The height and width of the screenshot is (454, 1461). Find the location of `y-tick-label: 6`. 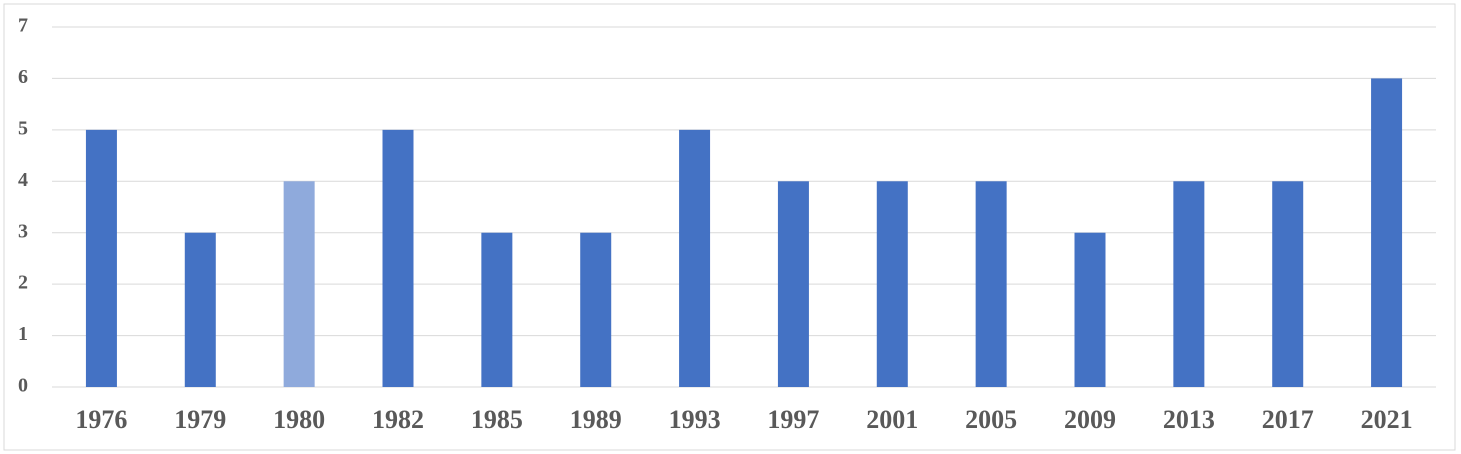

y-tick-label: 6 is located at coordinates (23, 77).